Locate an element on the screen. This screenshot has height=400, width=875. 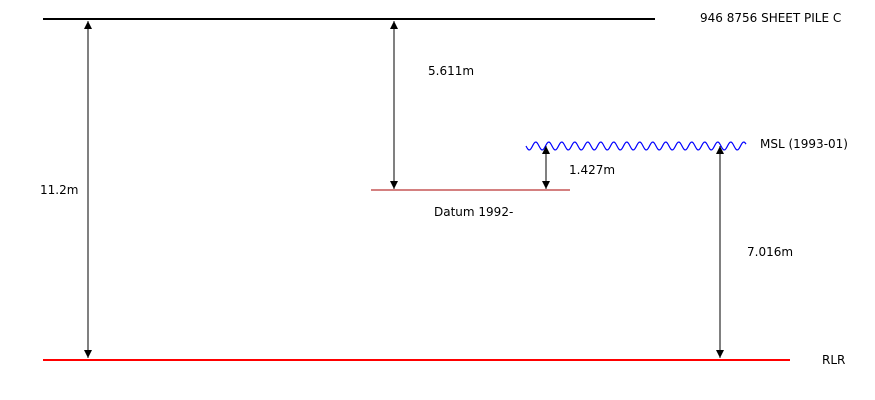
msl-wave-line is located at coordinates (636, 146).